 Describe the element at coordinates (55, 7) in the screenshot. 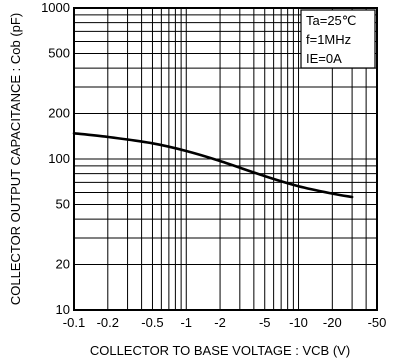

I see `y-tick-label: 1000` at that location.